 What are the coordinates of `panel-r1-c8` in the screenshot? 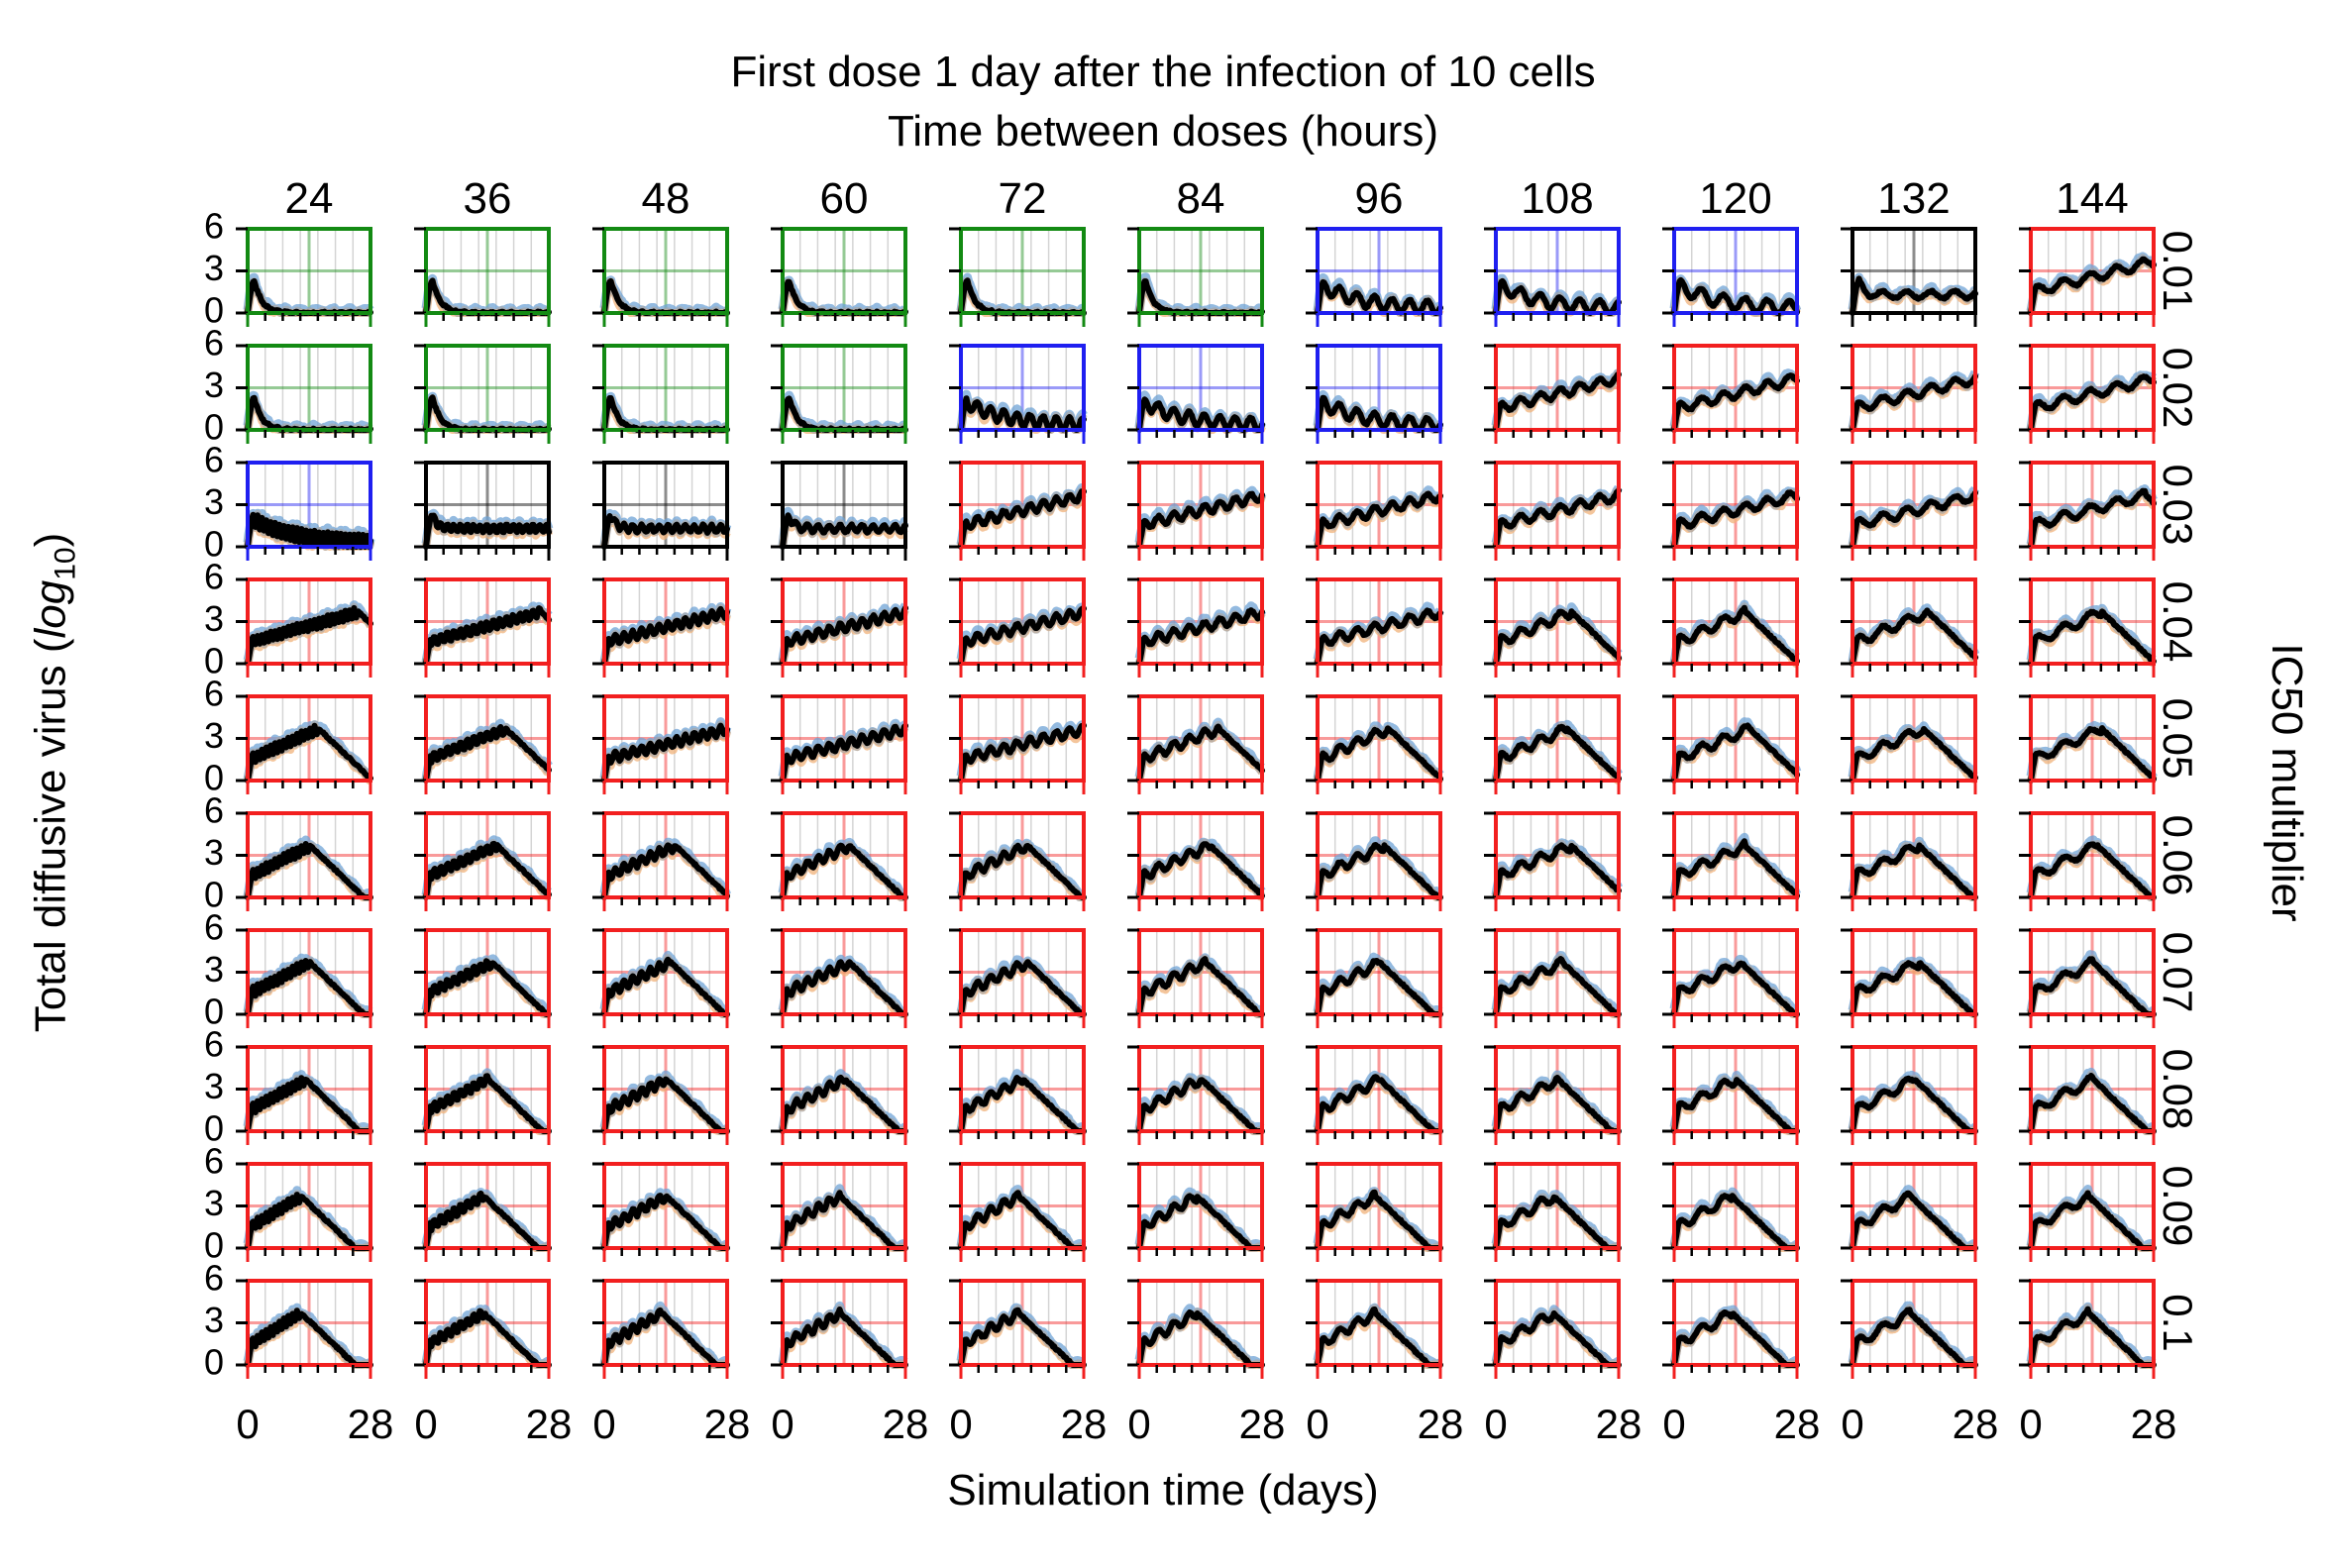 It's located at (1731, 394).